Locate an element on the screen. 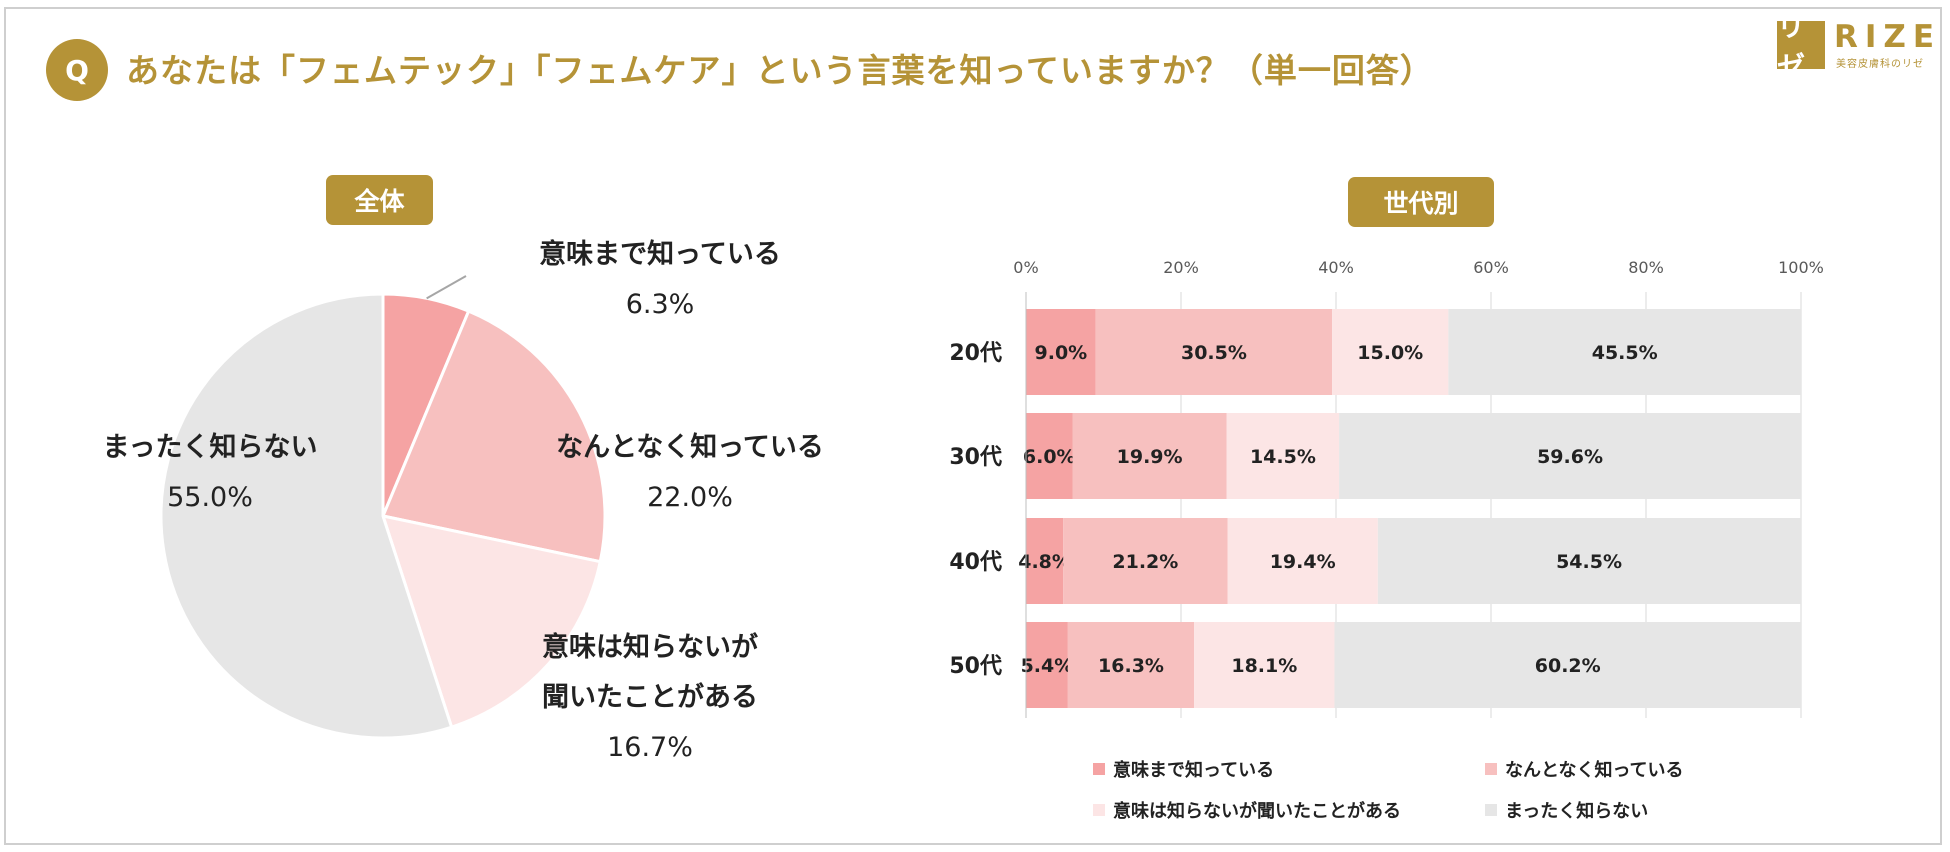 The image size is (1950, 852). bar-data-label: 19.9% is located at coordinates (1150, 457).